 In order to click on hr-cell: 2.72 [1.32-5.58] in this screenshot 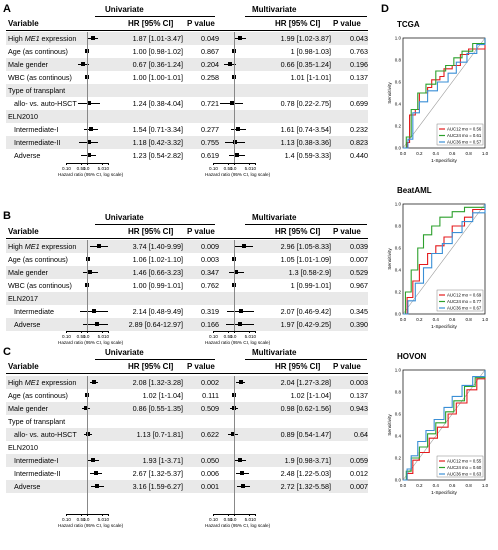, I will do `click(305, 486)`.